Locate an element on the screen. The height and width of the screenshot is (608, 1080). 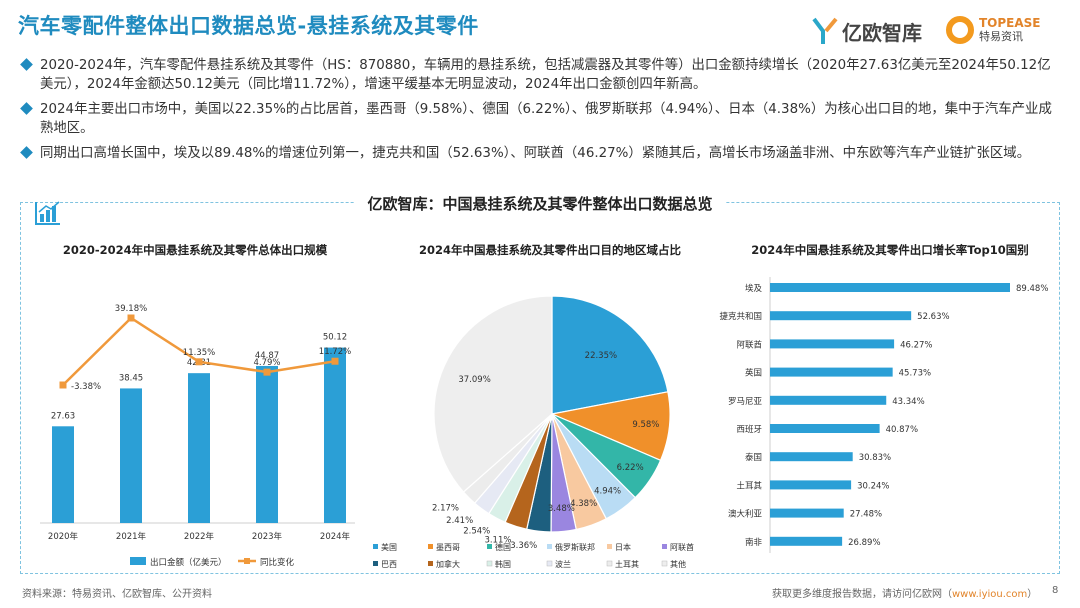
legend-swatch-bar is located at coordinates (138, 561).